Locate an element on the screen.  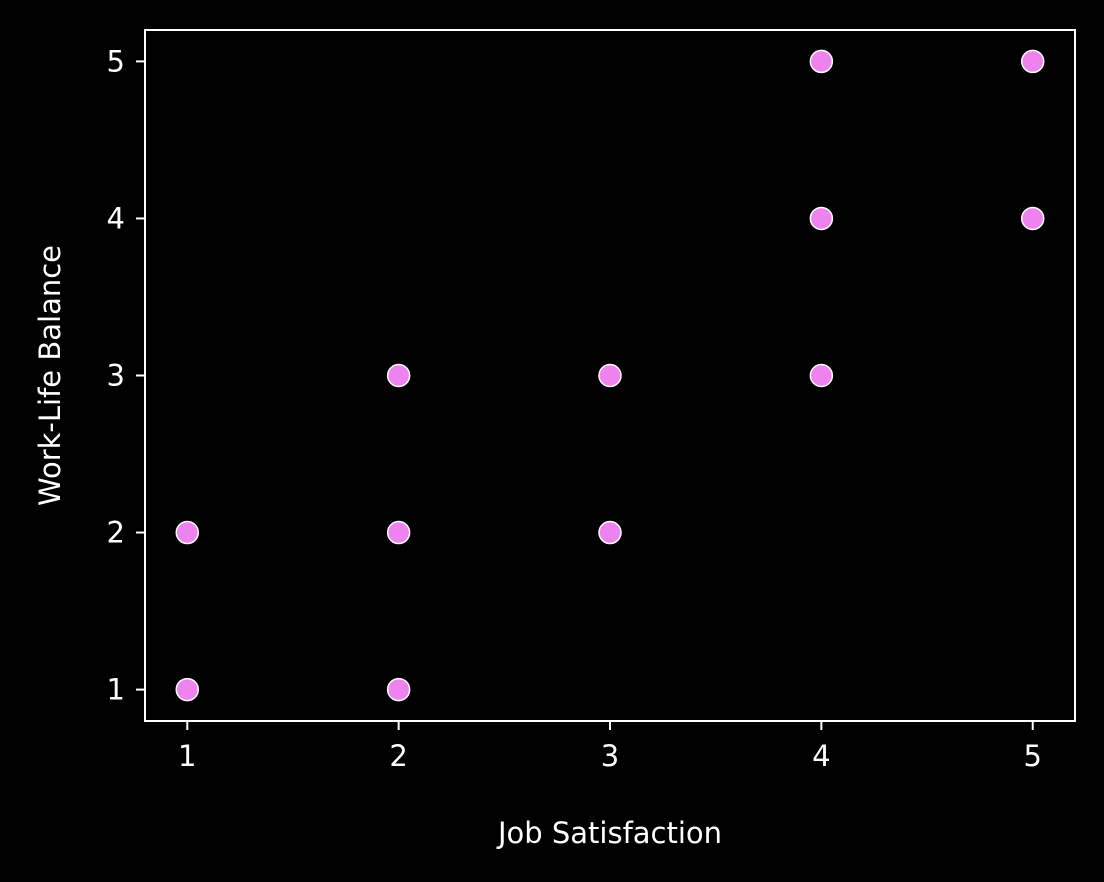
x-tick-label: 3 is located at coordinates (610, 756).